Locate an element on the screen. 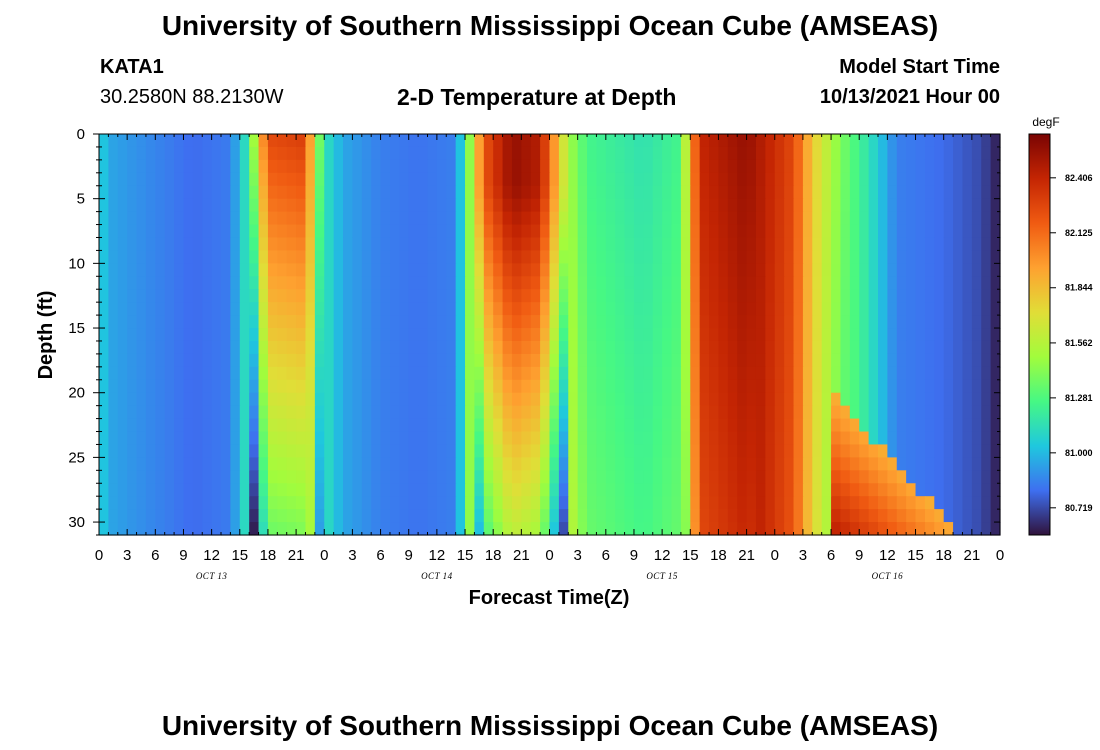 The image size is (1100, 750). model-start-value: 10/13/2021 Hour 00 is located at coordinates (909, 97).